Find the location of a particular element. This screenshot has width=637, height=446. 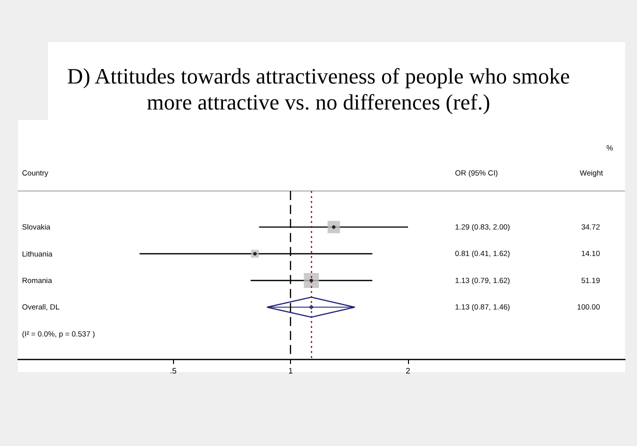

x-tick-label: .5 is located at coordinates (174, 371).